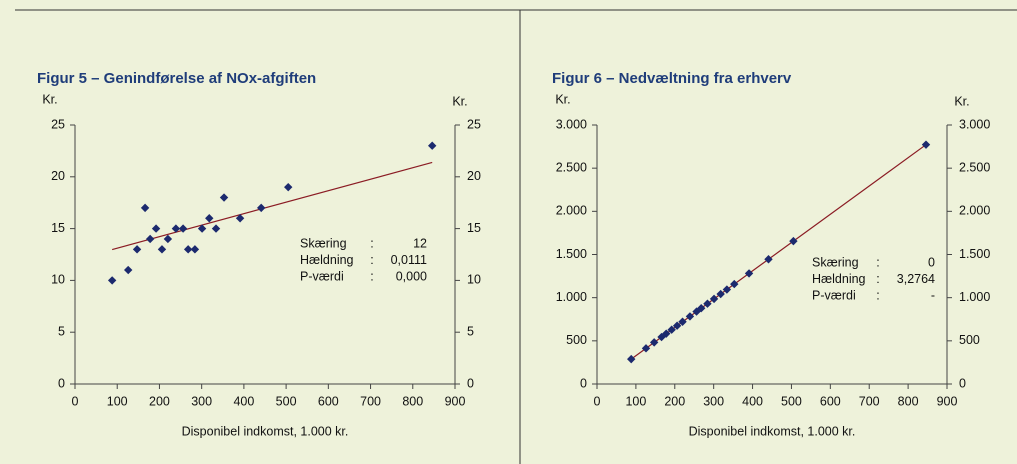 The image size is (1017, 464). Describe the element at coordinates (470, 331) in the screenshot. I see `y2-tick-label: 5` at that location.